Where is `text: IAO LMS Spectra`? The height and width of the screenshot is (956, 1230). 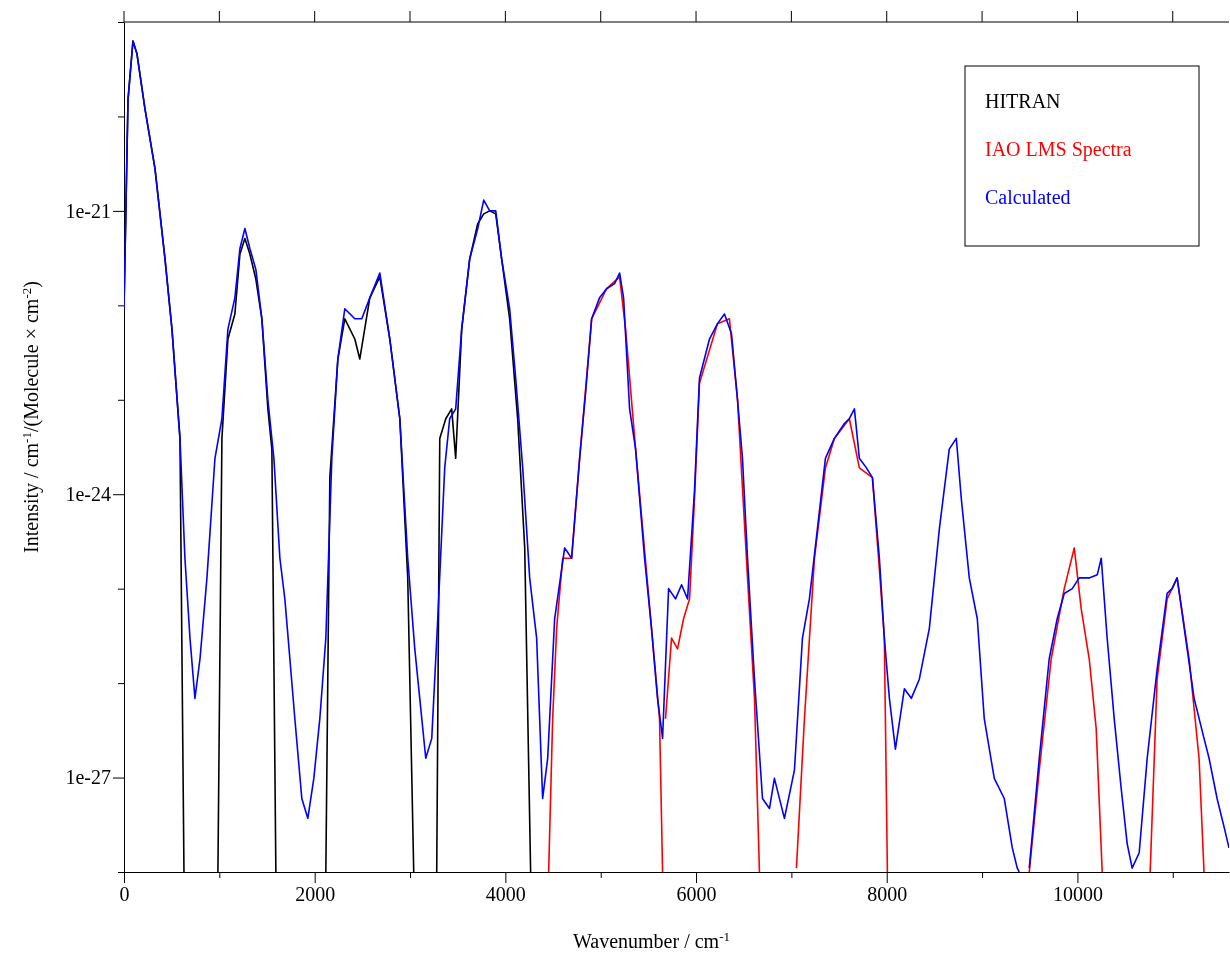
text: IAO LMS Spectra is located at coordinates (1058, 149).